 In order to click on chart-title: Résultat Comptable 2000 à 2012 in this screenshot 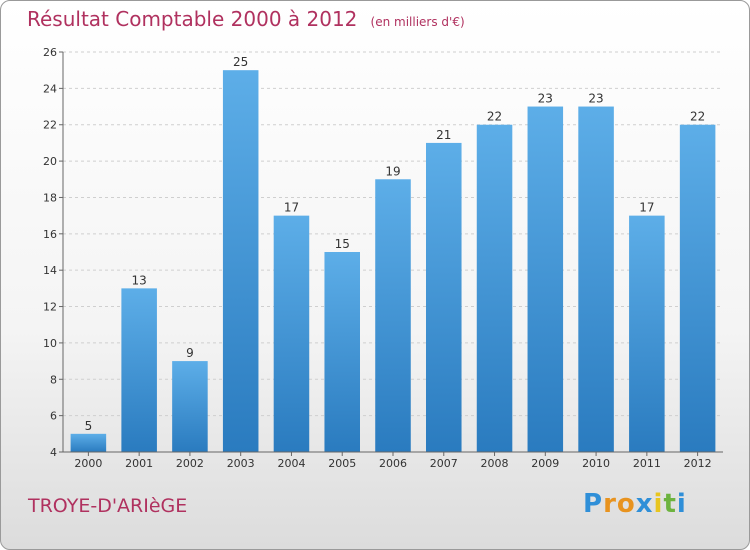, I will do `click(192, 19)`.